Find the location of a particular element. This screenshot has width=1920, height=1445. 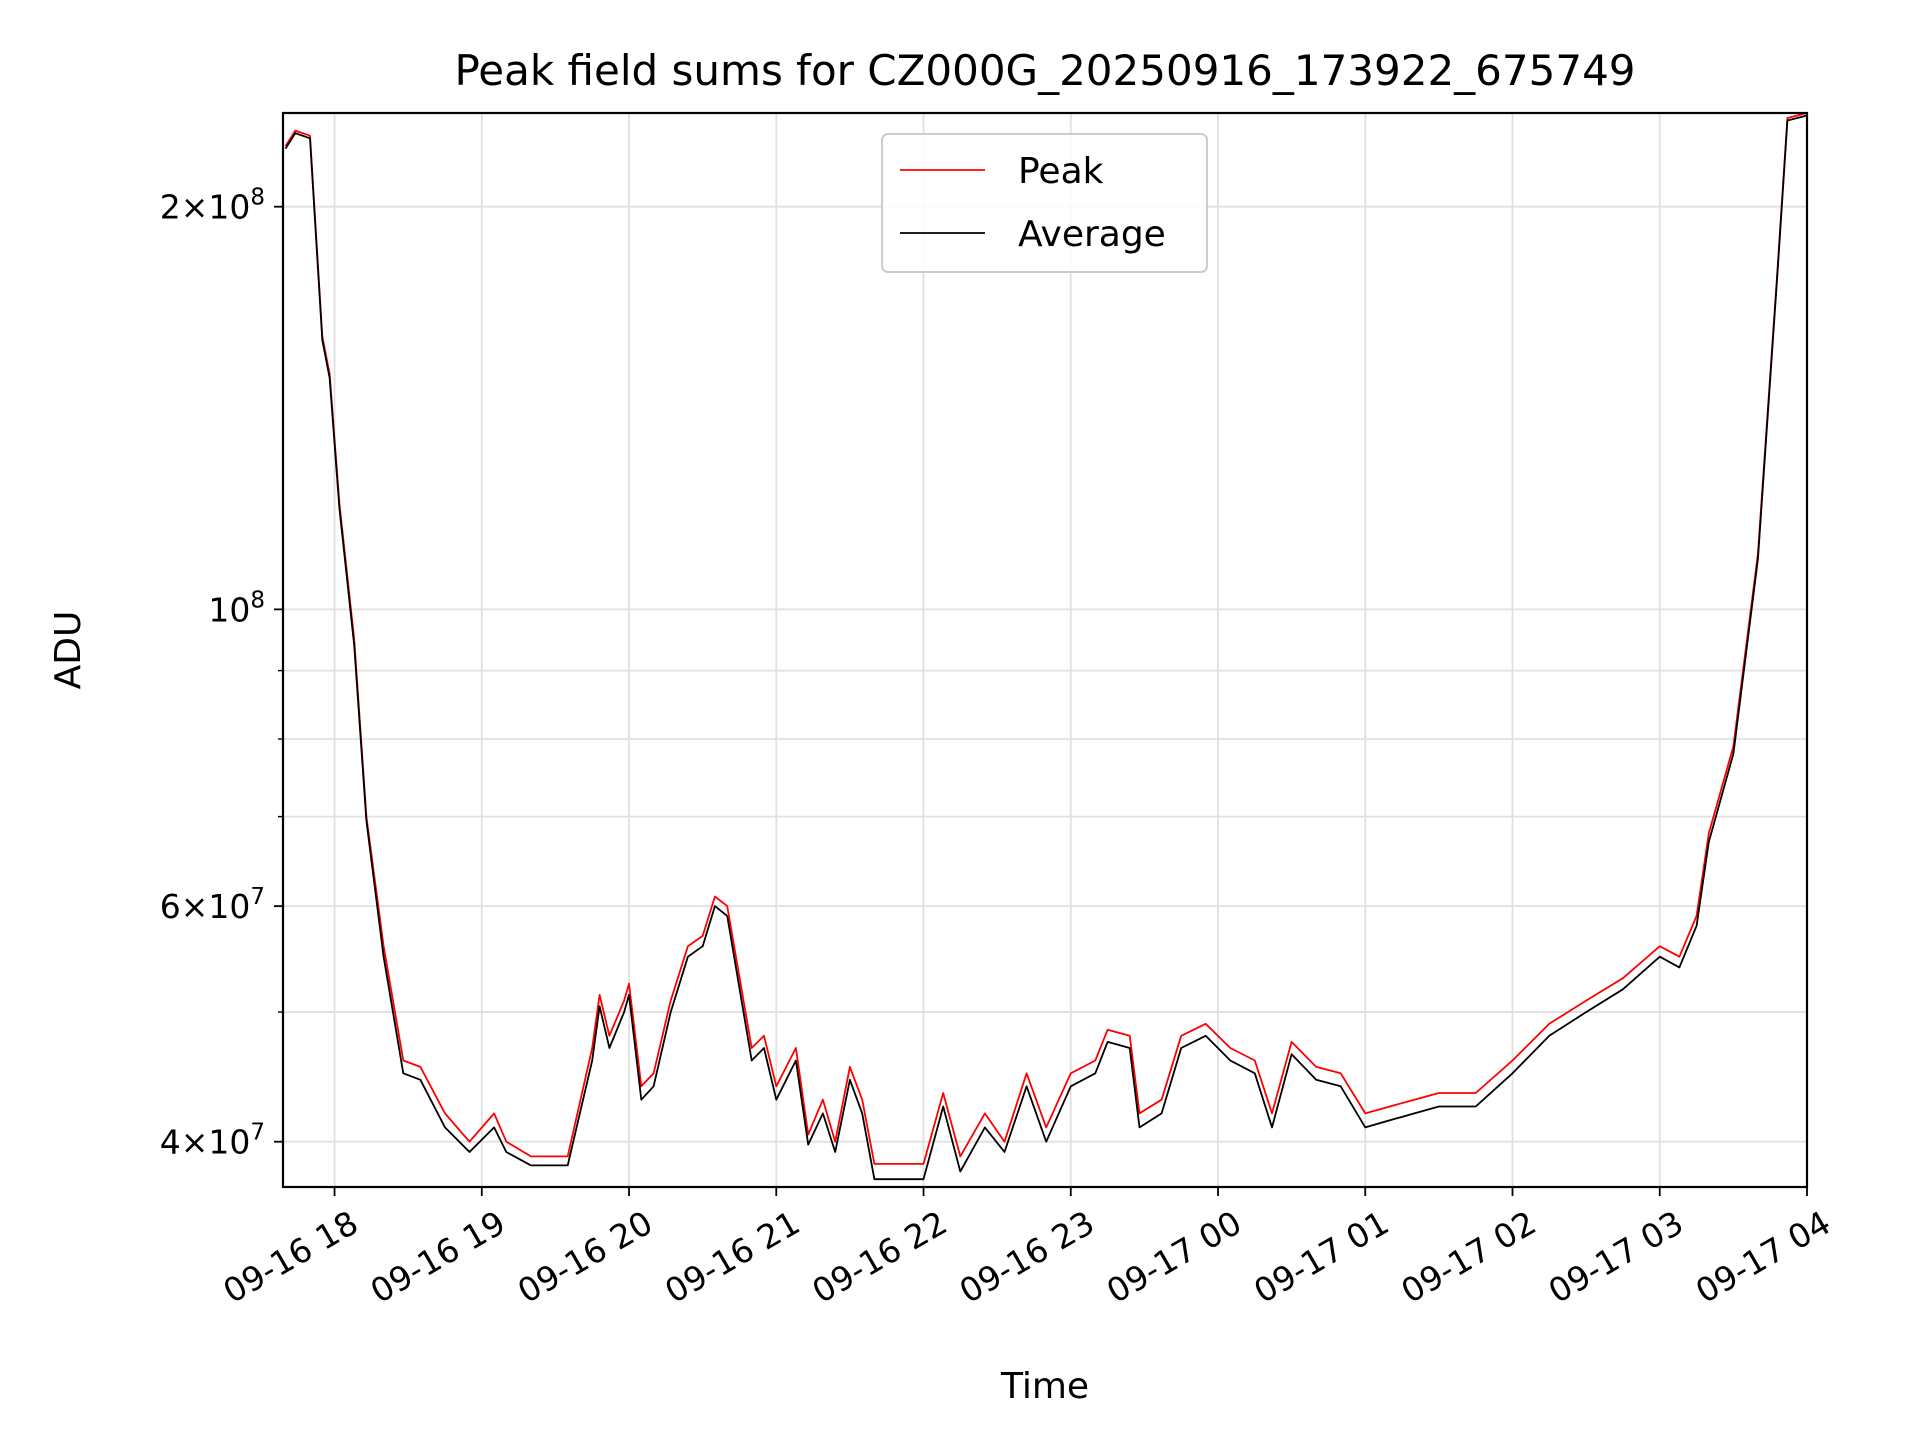

legend-box is located at coordinates (1044, 203).